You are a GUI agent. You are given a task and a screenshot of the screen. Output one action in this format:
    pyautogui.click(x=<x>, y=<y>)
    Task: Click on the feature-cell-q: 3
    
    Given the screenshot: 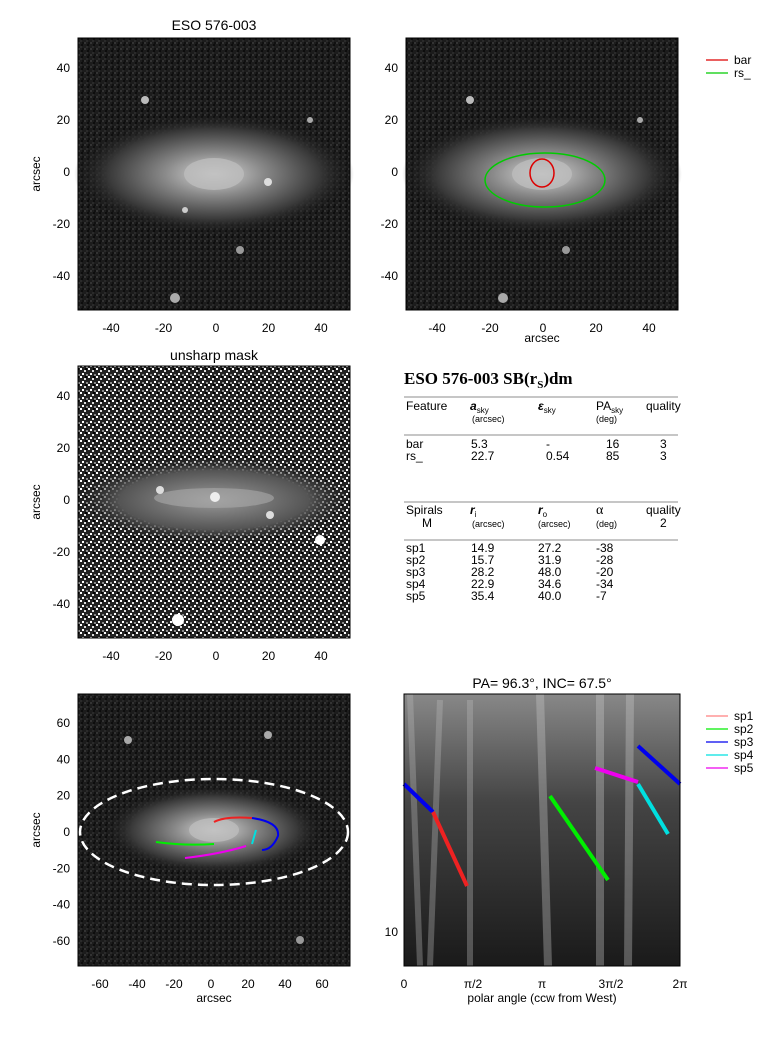 What is the action you would take?
    pyautogui.click(x=663, y=456)
    